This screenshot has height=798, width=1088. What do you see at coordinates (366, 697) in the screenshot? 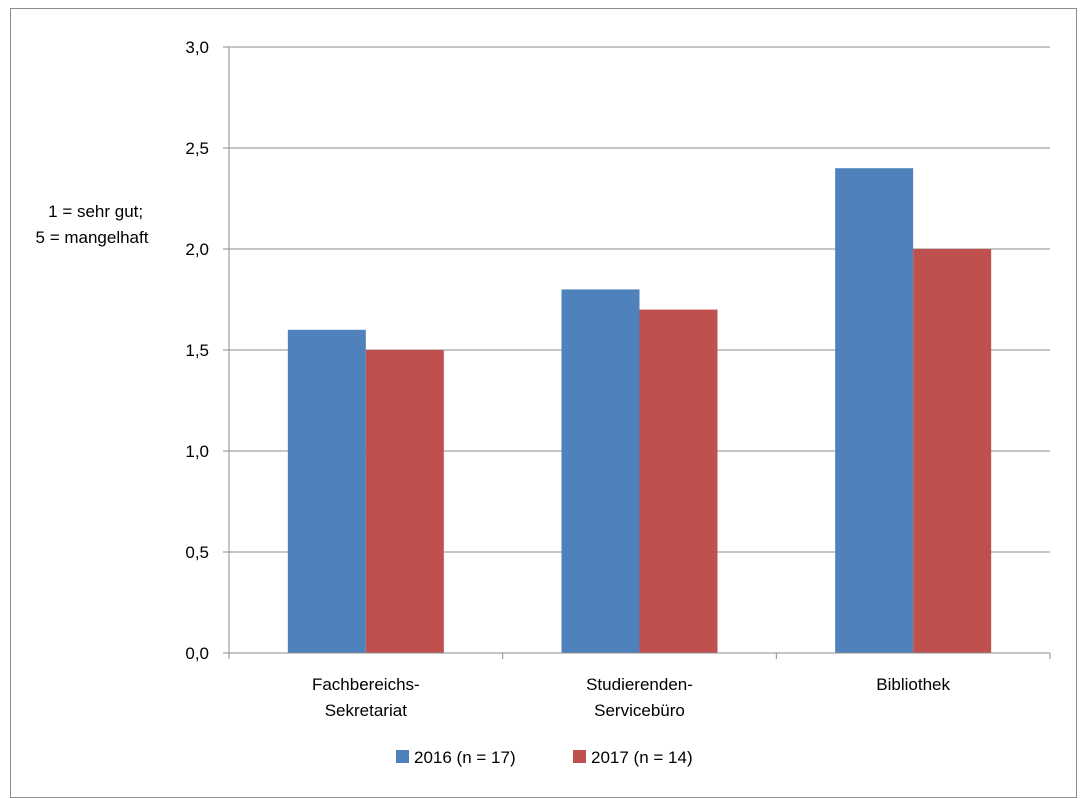
I see `x-category-label: Fachbereichs-Sekretariat` at bounding box center [366, 697].